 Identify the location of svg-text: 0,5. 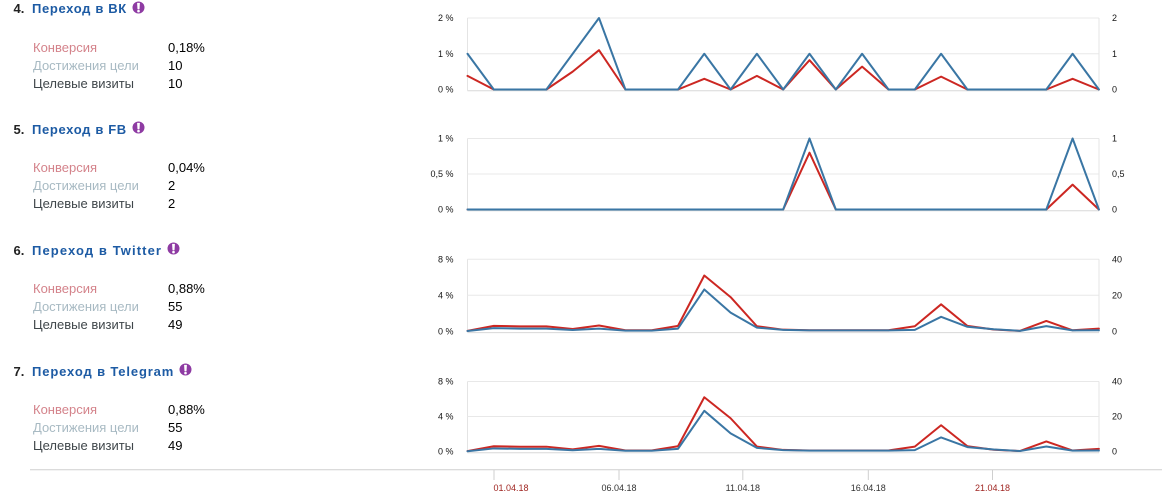
(1118, 174).